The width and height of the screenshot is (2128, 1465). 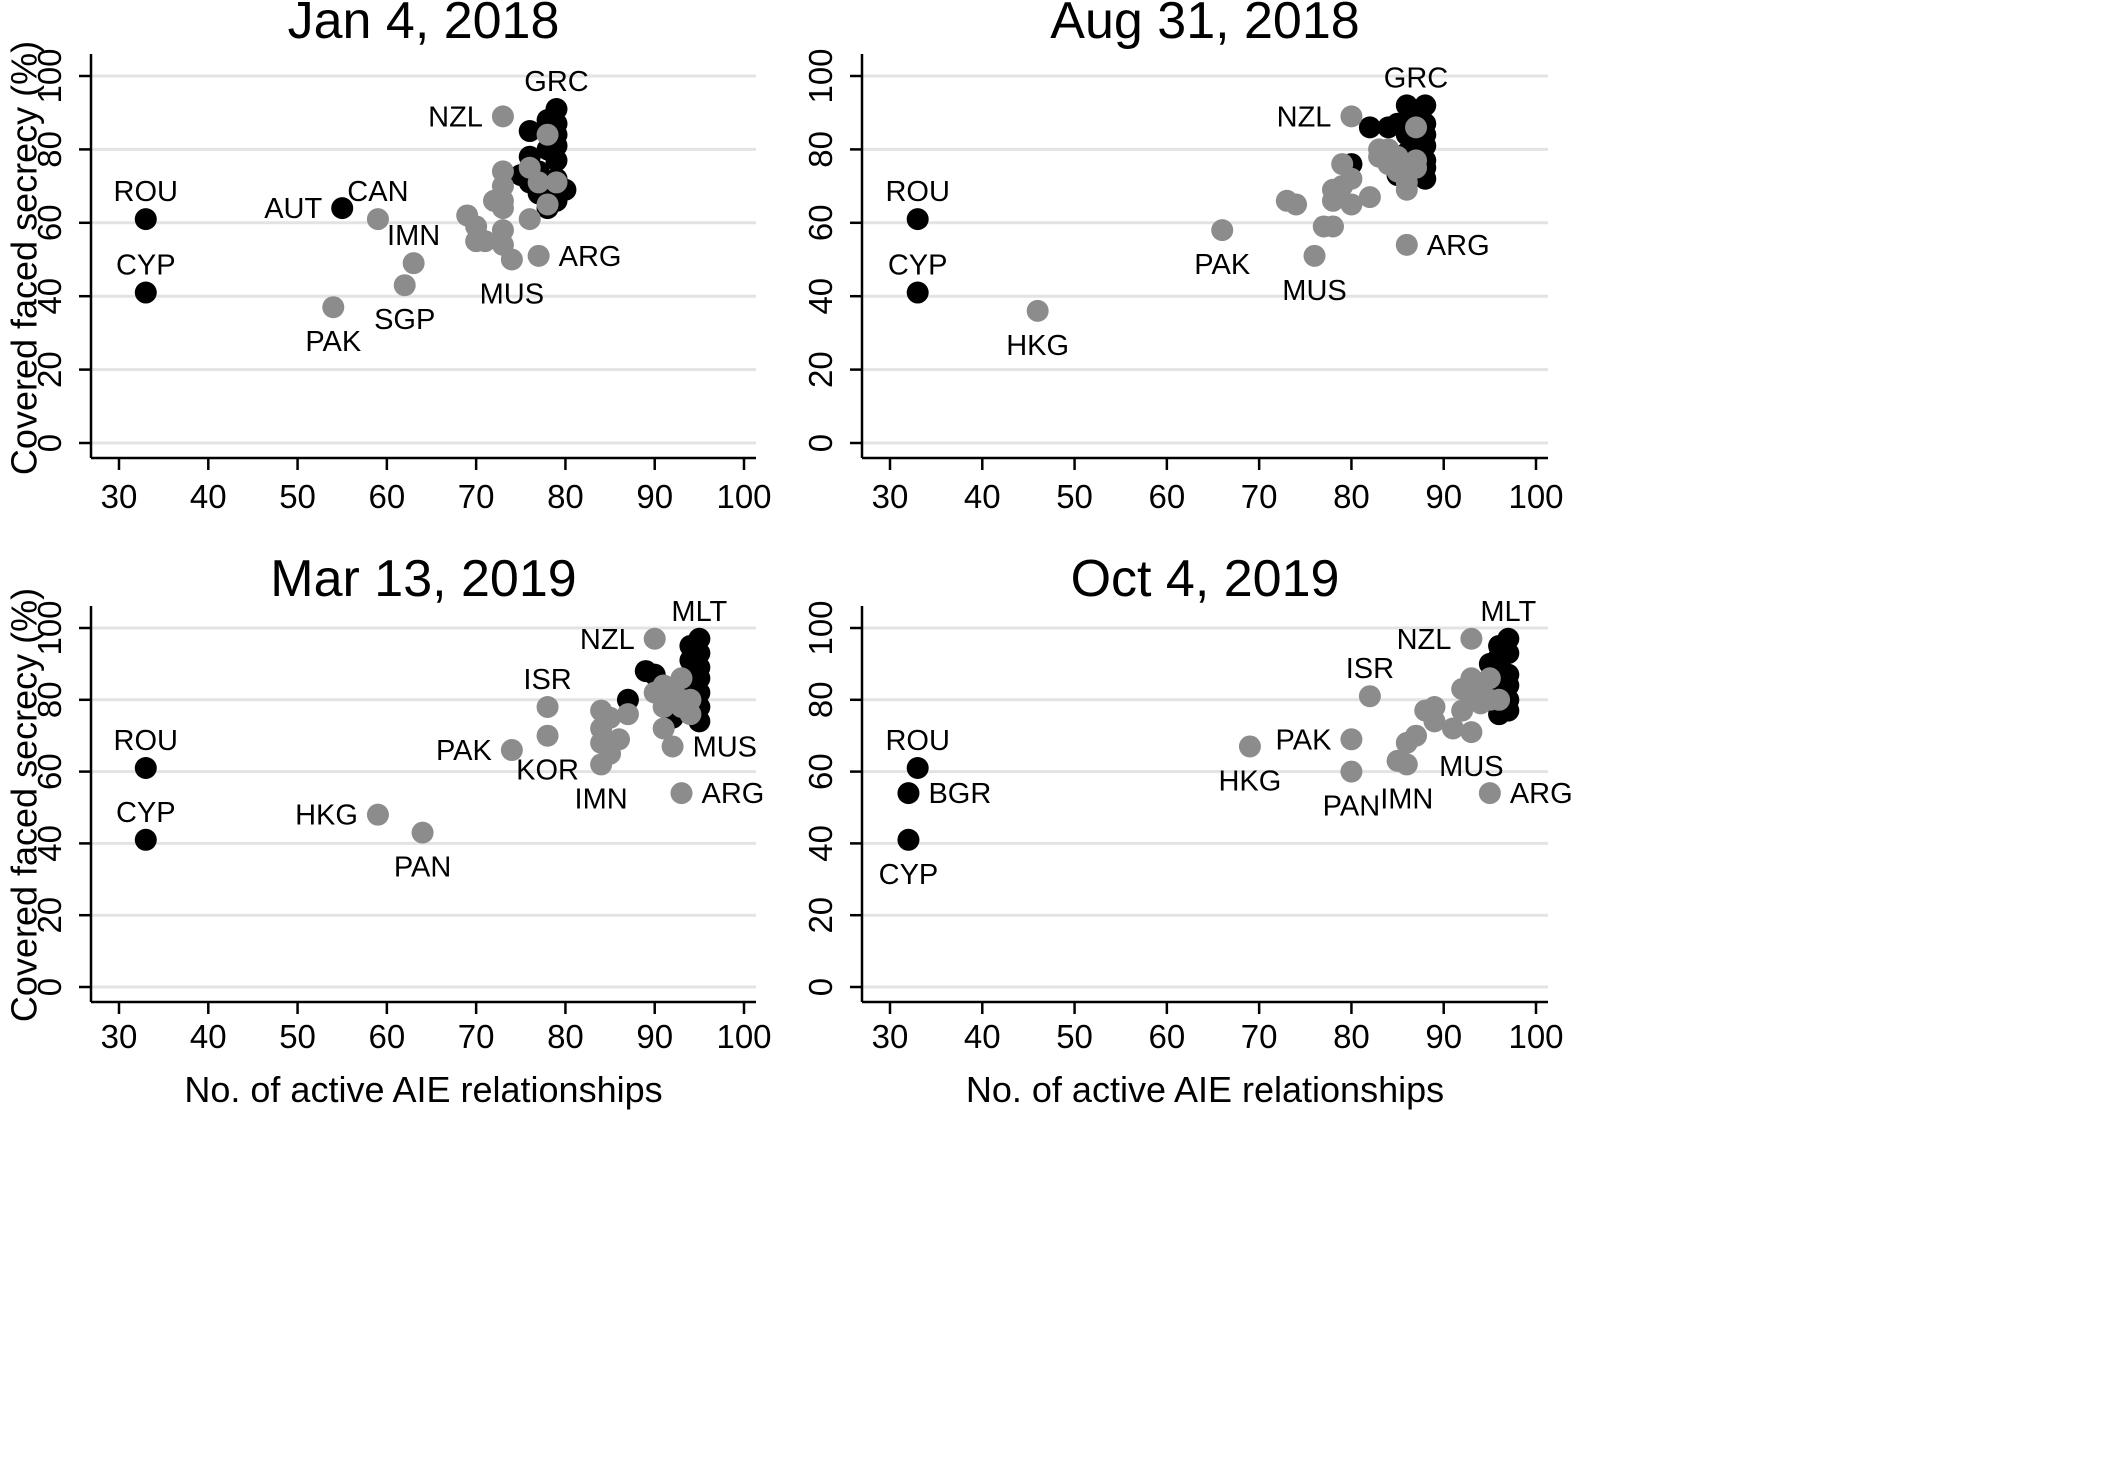 What do you see at coordinates (24, 258) in the screenshot?
I see `y-axis-label: Covered faced secrecy (%)` at bounding box center [24, 258].